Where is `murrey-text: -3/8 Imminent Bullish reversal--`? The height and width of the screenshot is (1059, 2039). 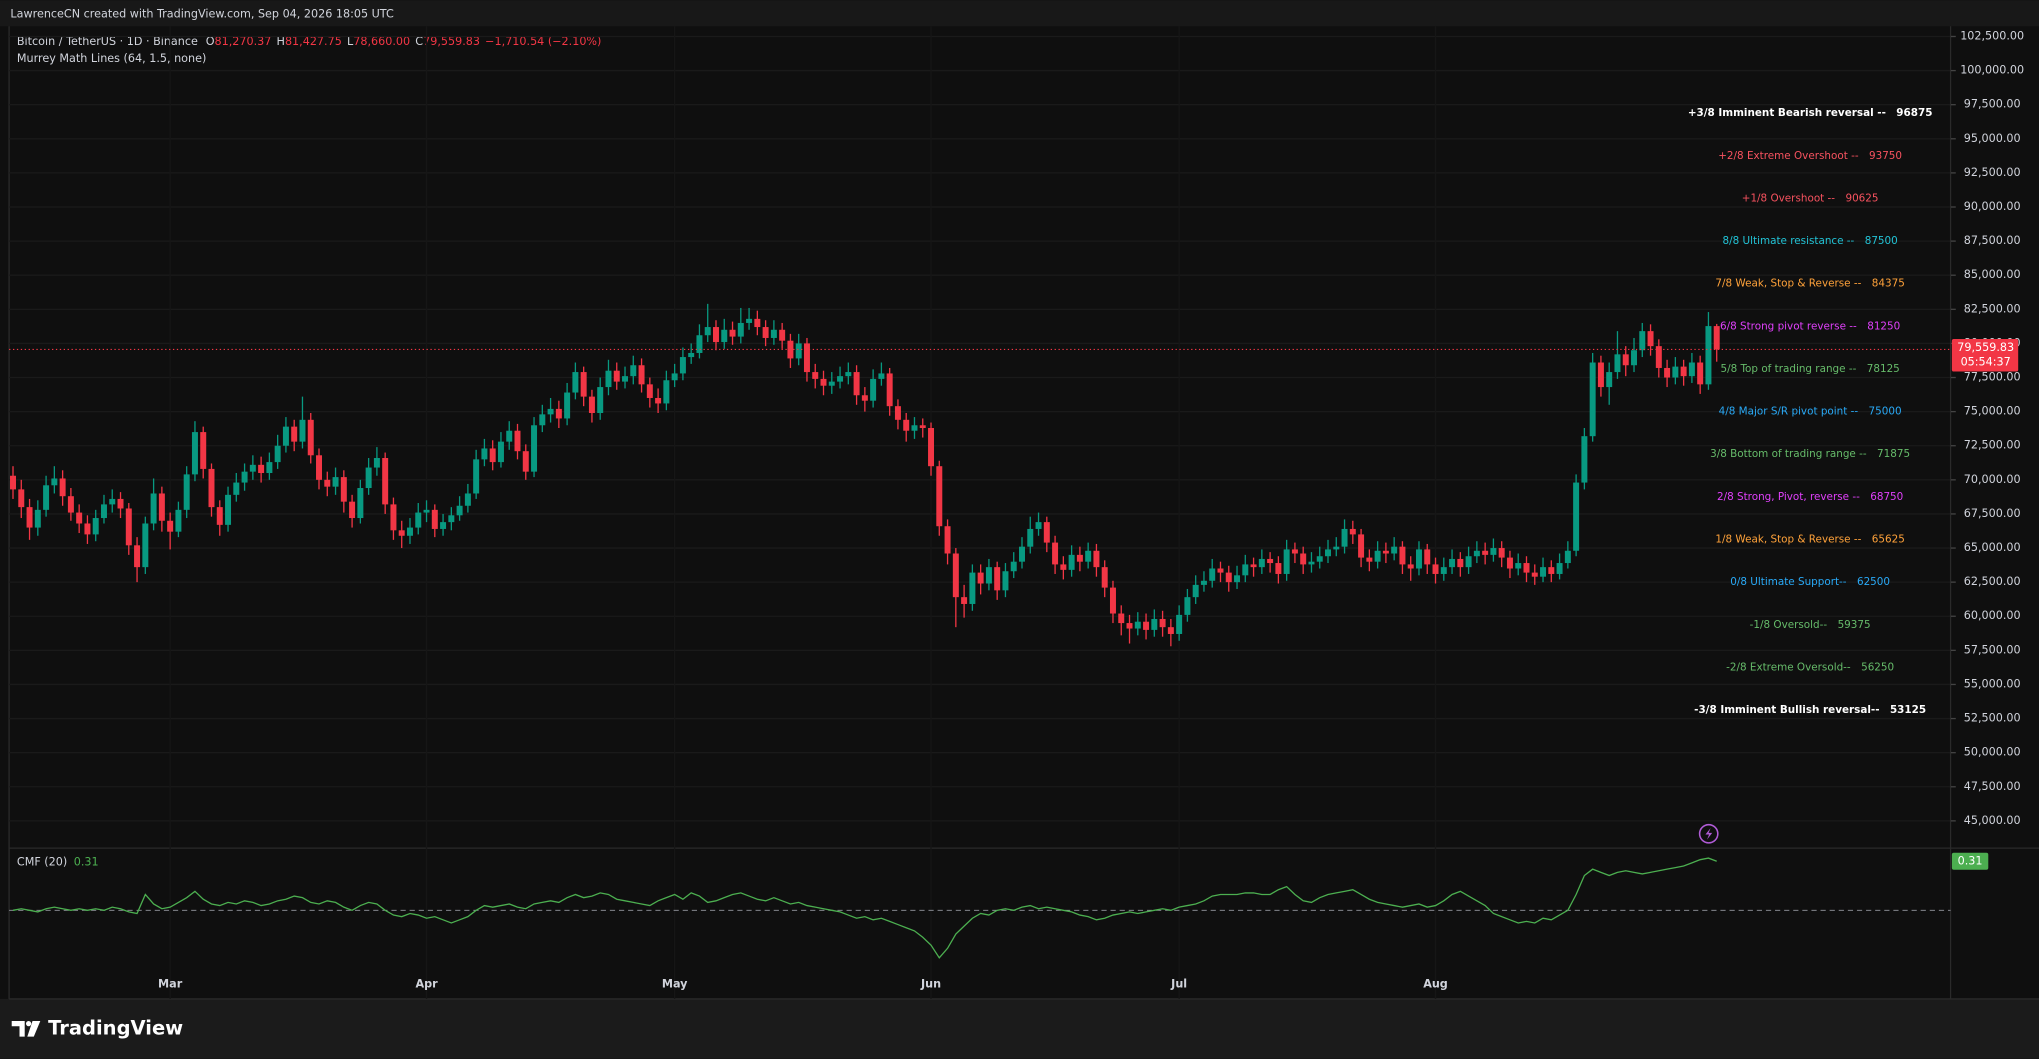 murrey-text: -3/8 Imminent Bullish reversal-- is located at coordinates (1786, 710).